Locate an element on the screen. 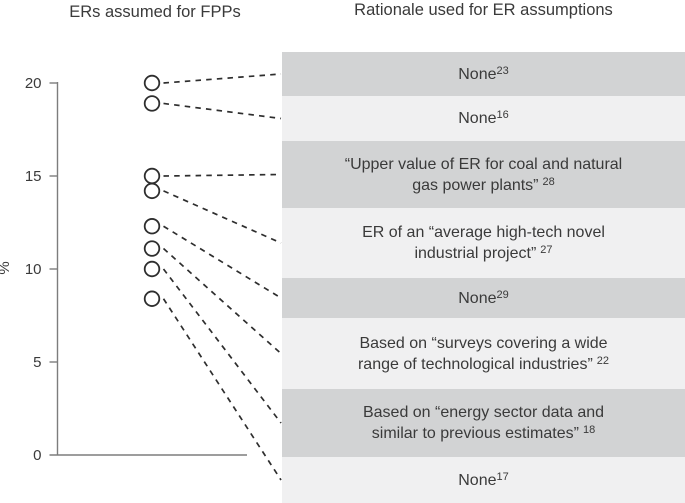  rationale-row: None17 is located at coordinates (483, 480).